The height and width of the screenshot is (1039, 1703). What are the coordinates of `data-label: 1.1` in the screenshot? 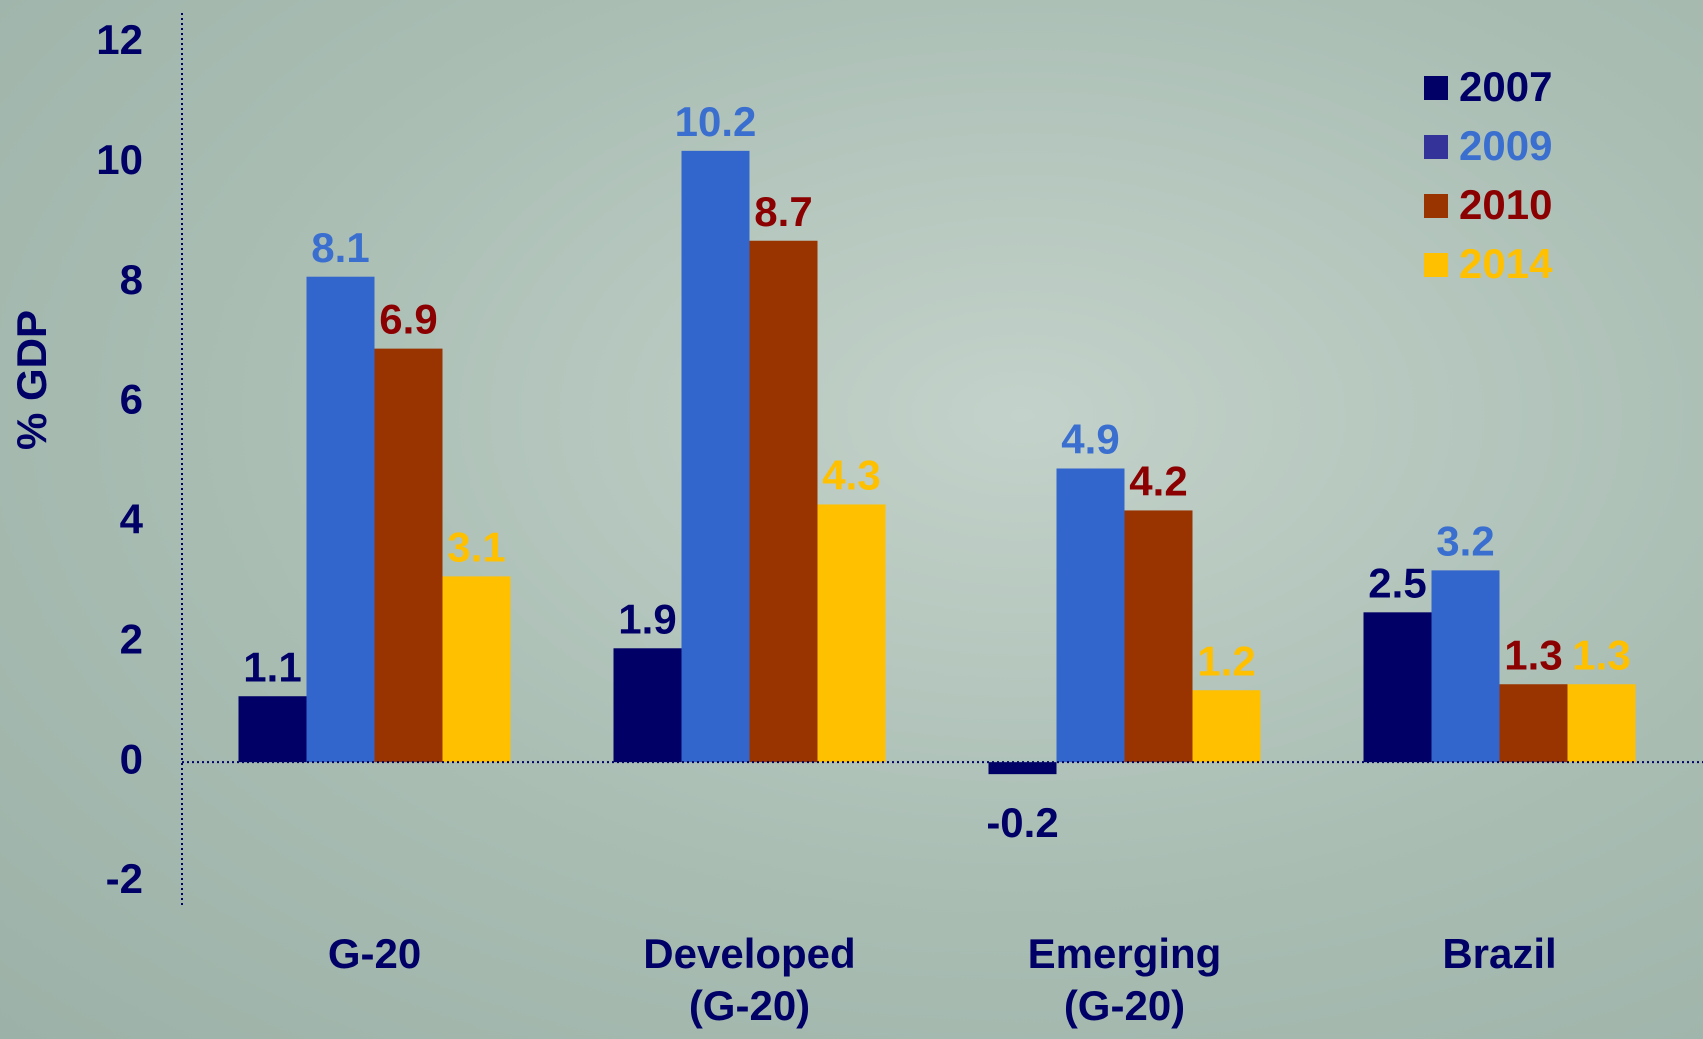 It's located at (272, 666).